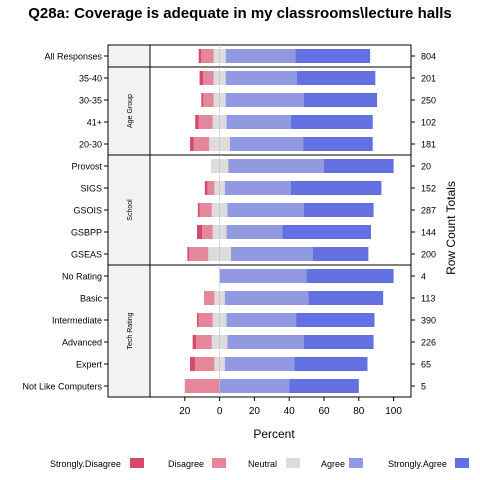  I want to click on row-label: Intermediate, so click(77, 321).